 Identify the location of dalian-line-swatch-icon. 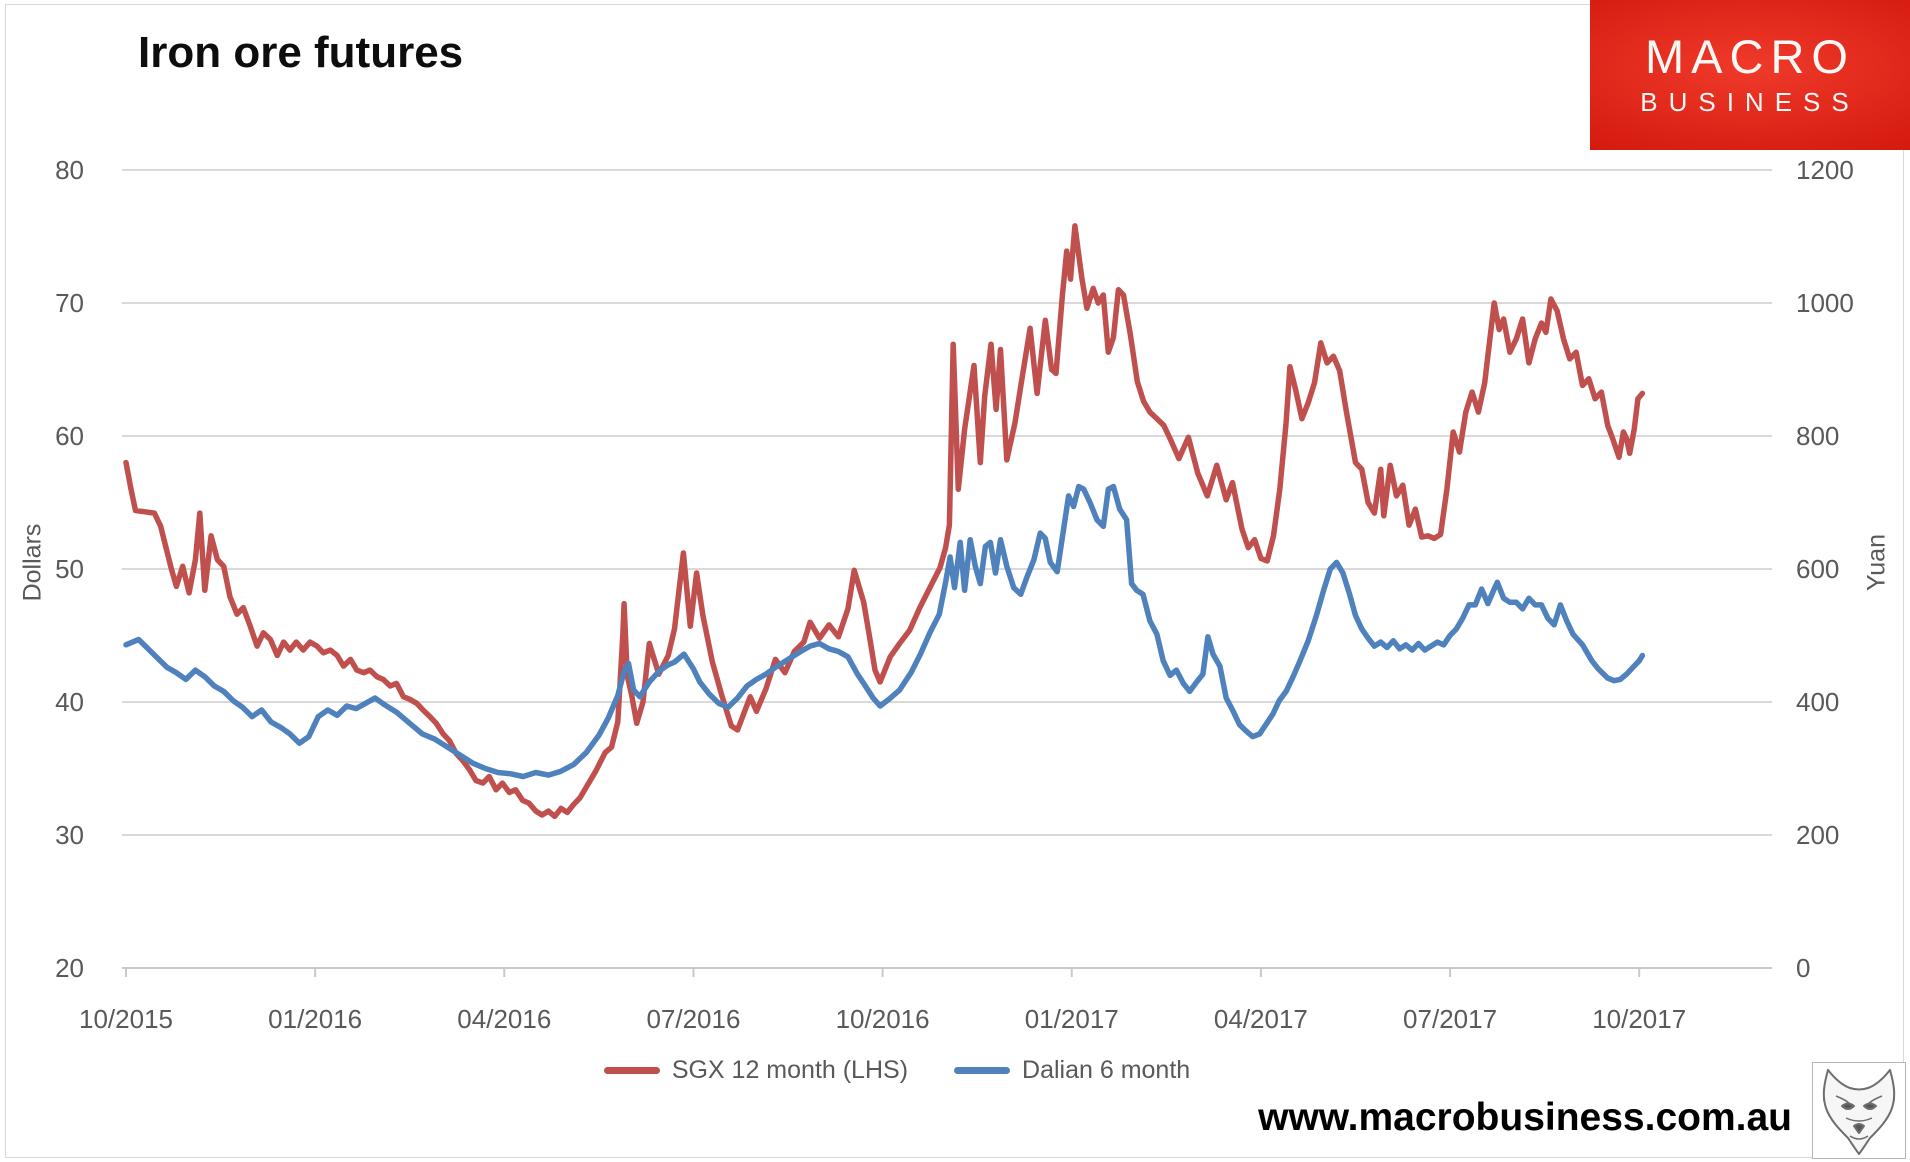
(982, 1070).